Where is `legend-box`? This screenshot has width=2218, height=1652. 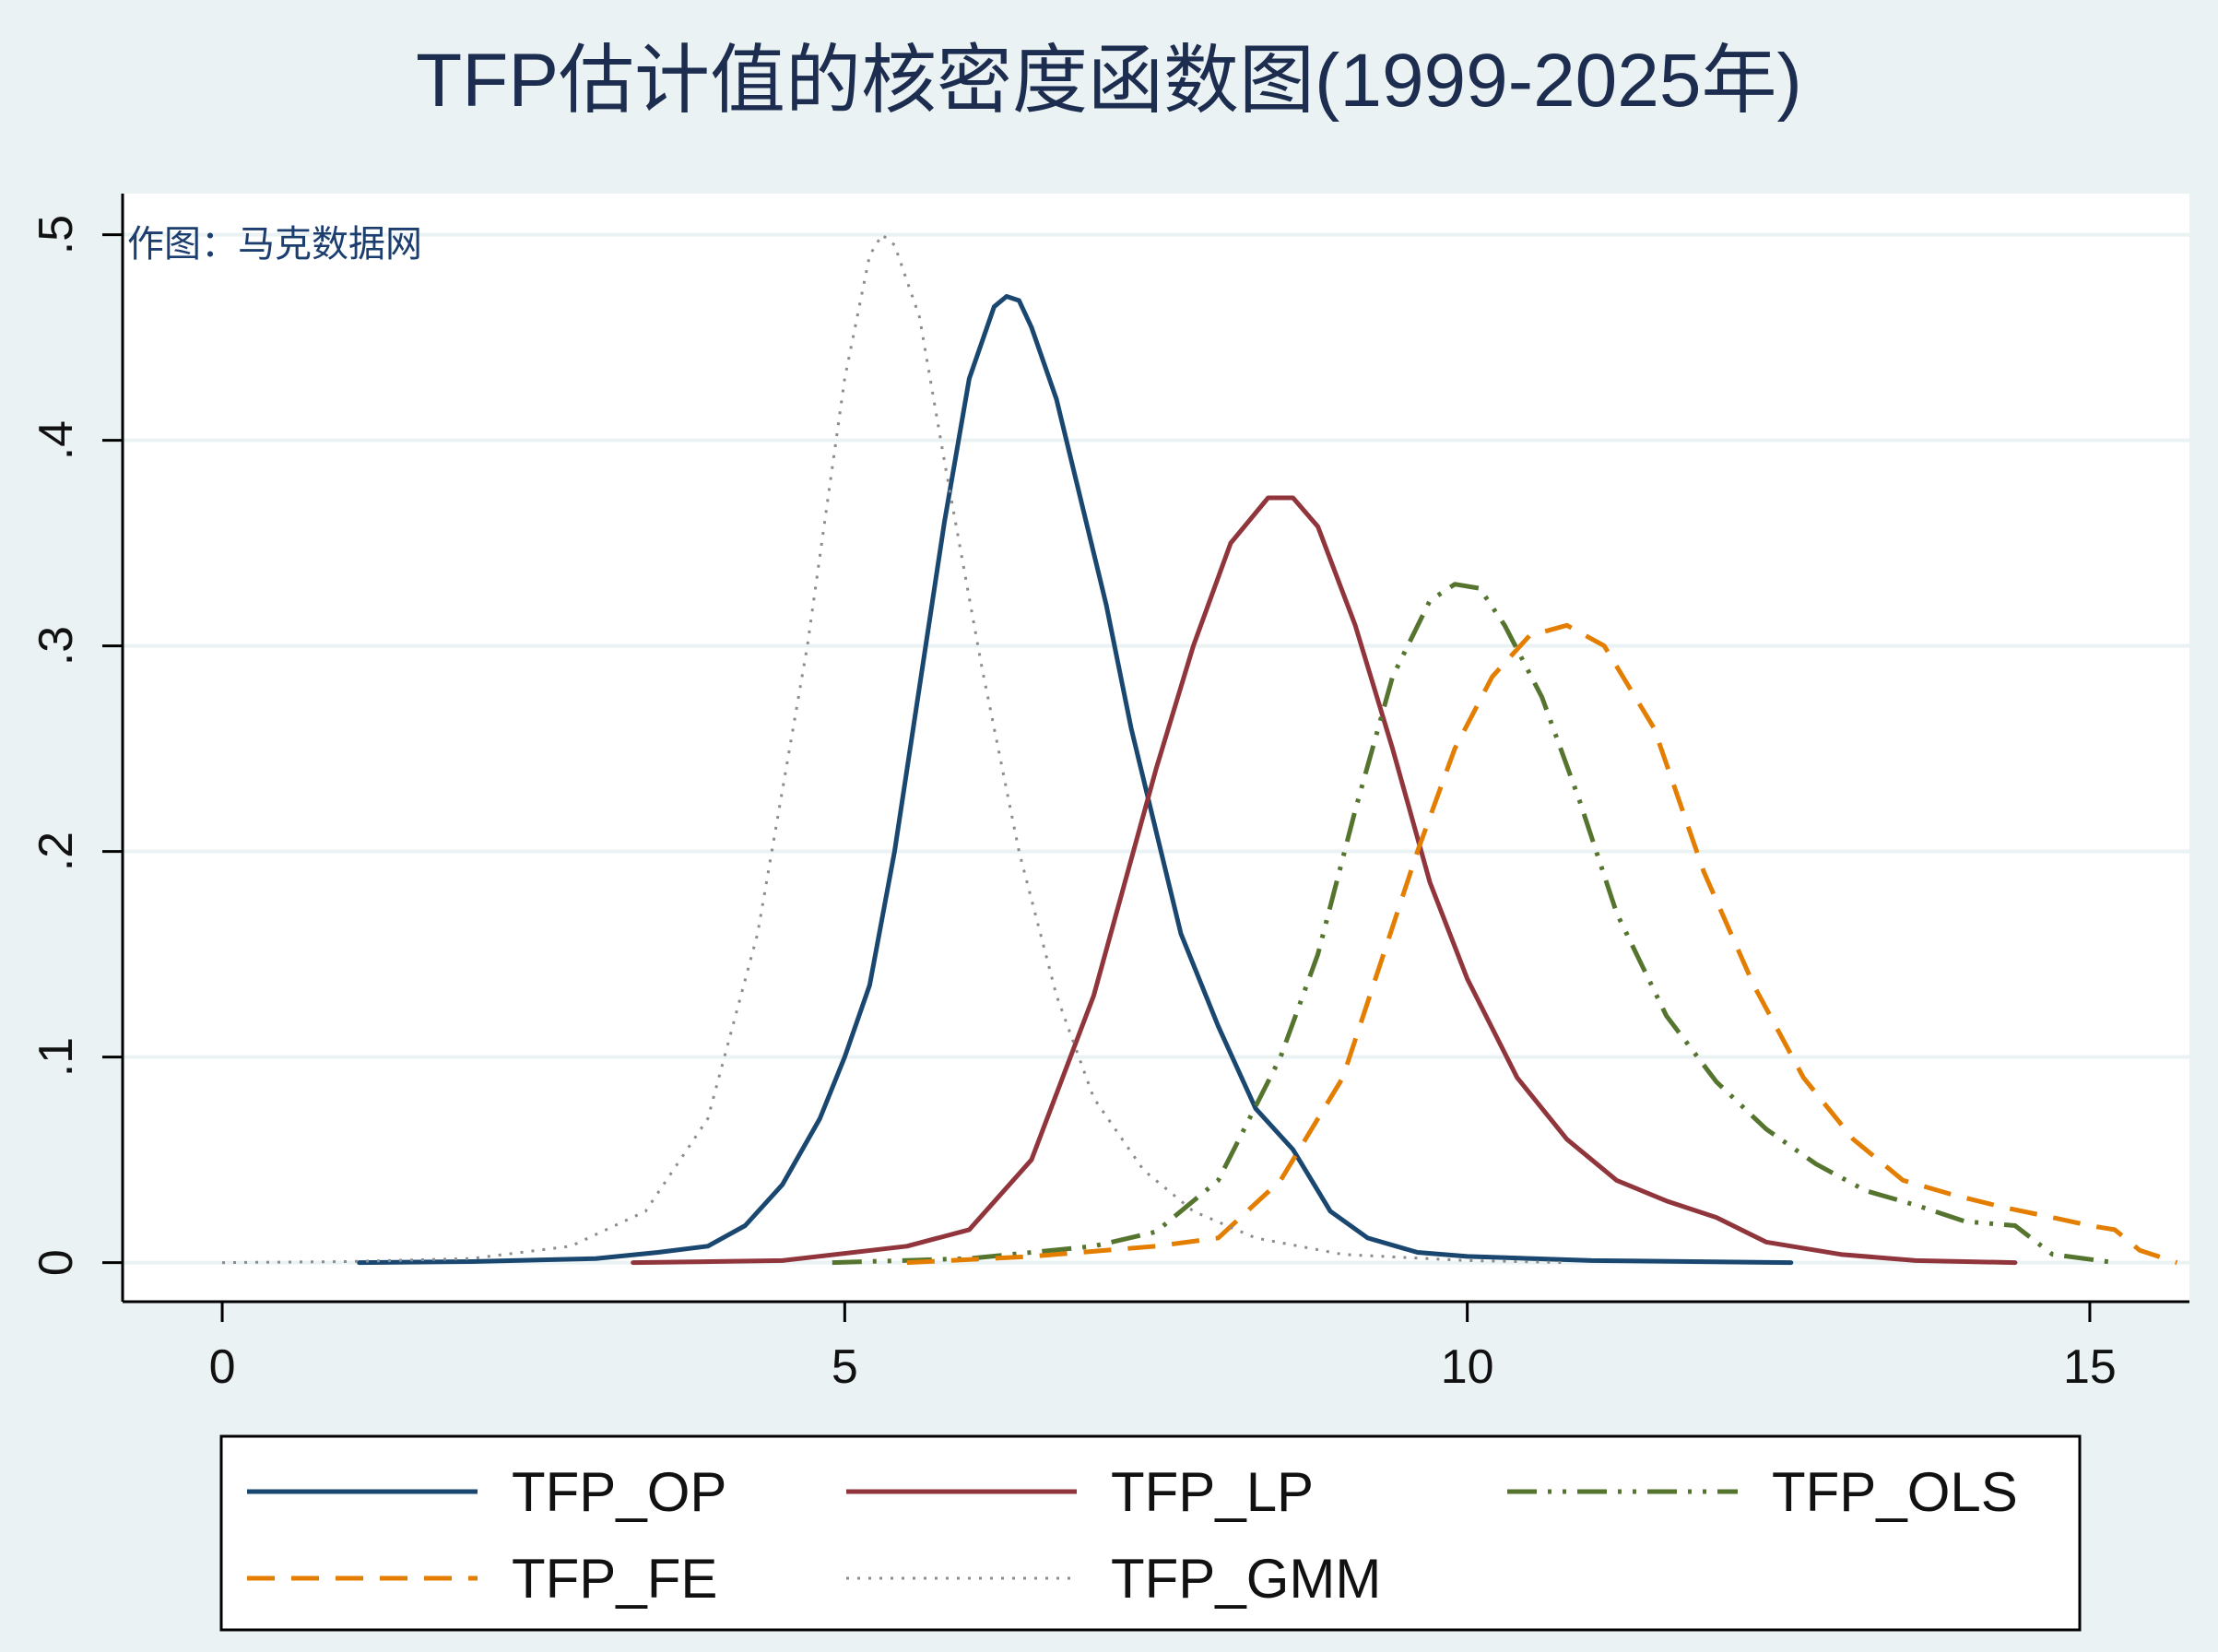
legend-box is located at coordinates (1150, 1533).